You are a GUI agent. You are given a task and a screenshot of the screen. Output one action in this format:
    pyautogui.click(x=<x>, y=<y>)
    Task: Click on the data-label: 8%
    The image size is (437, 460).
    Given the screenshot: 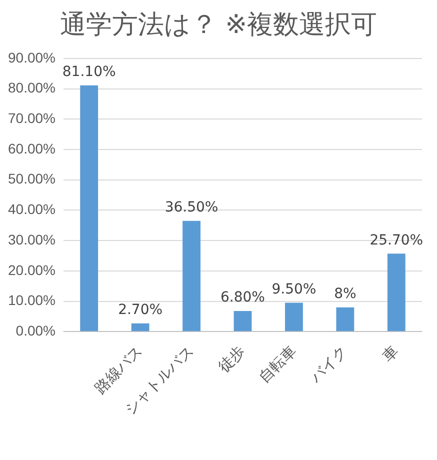 What is the action you would take?
    pyautogui.click(x=345, y=294)
    